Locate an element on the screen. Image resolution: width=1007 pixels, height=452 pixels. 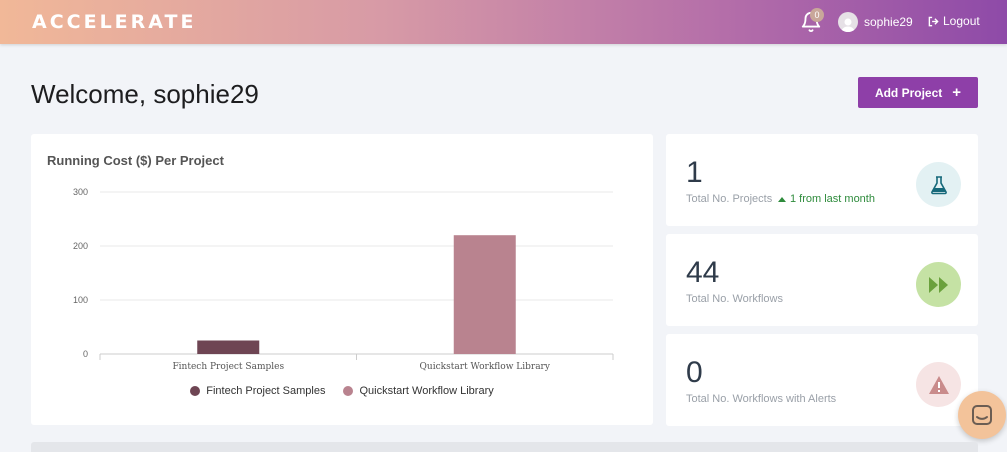
up-arrow-icon is located at coordinates (782, 199).